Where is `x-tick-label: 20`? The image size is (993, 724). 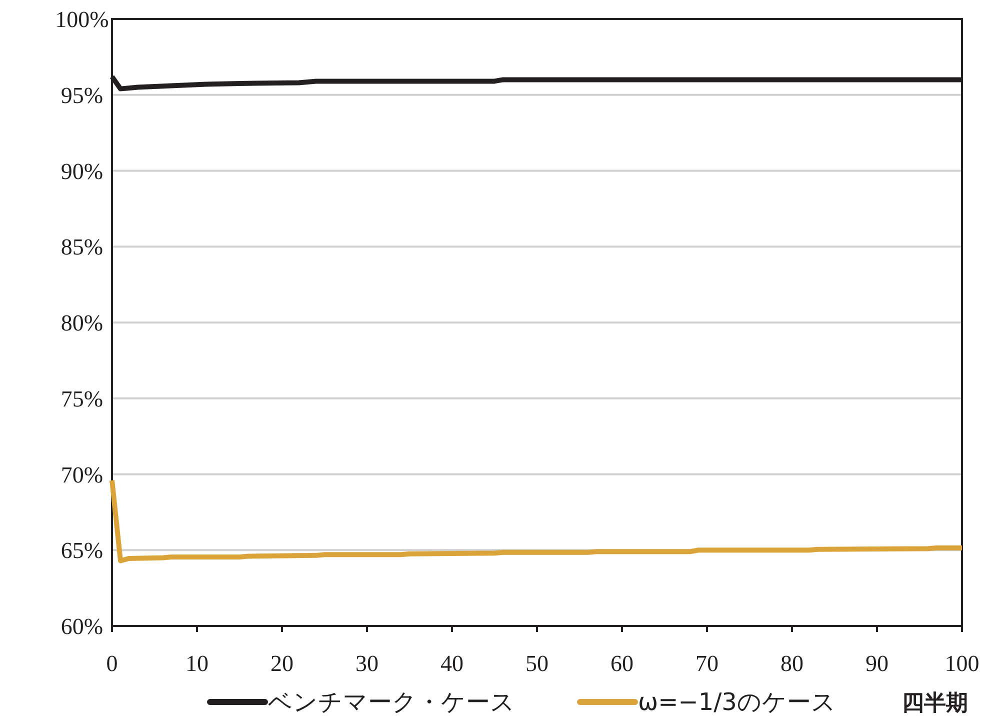
x-tick-label: 20 is located at coordinates (282, 663).